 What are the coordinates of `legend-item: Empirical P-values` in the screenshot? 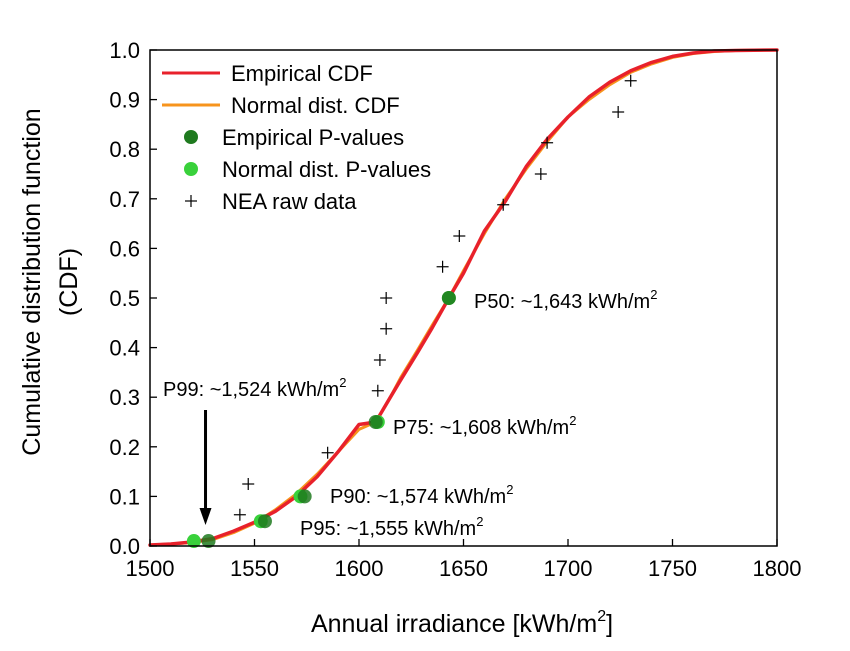 It's located at (294, 137).